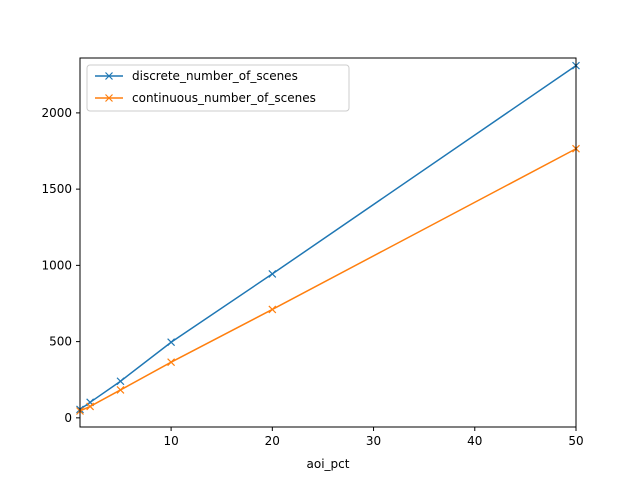 The width and height of the screenshot is (640, 480). I want to click on legend-box, so click(218, 88).